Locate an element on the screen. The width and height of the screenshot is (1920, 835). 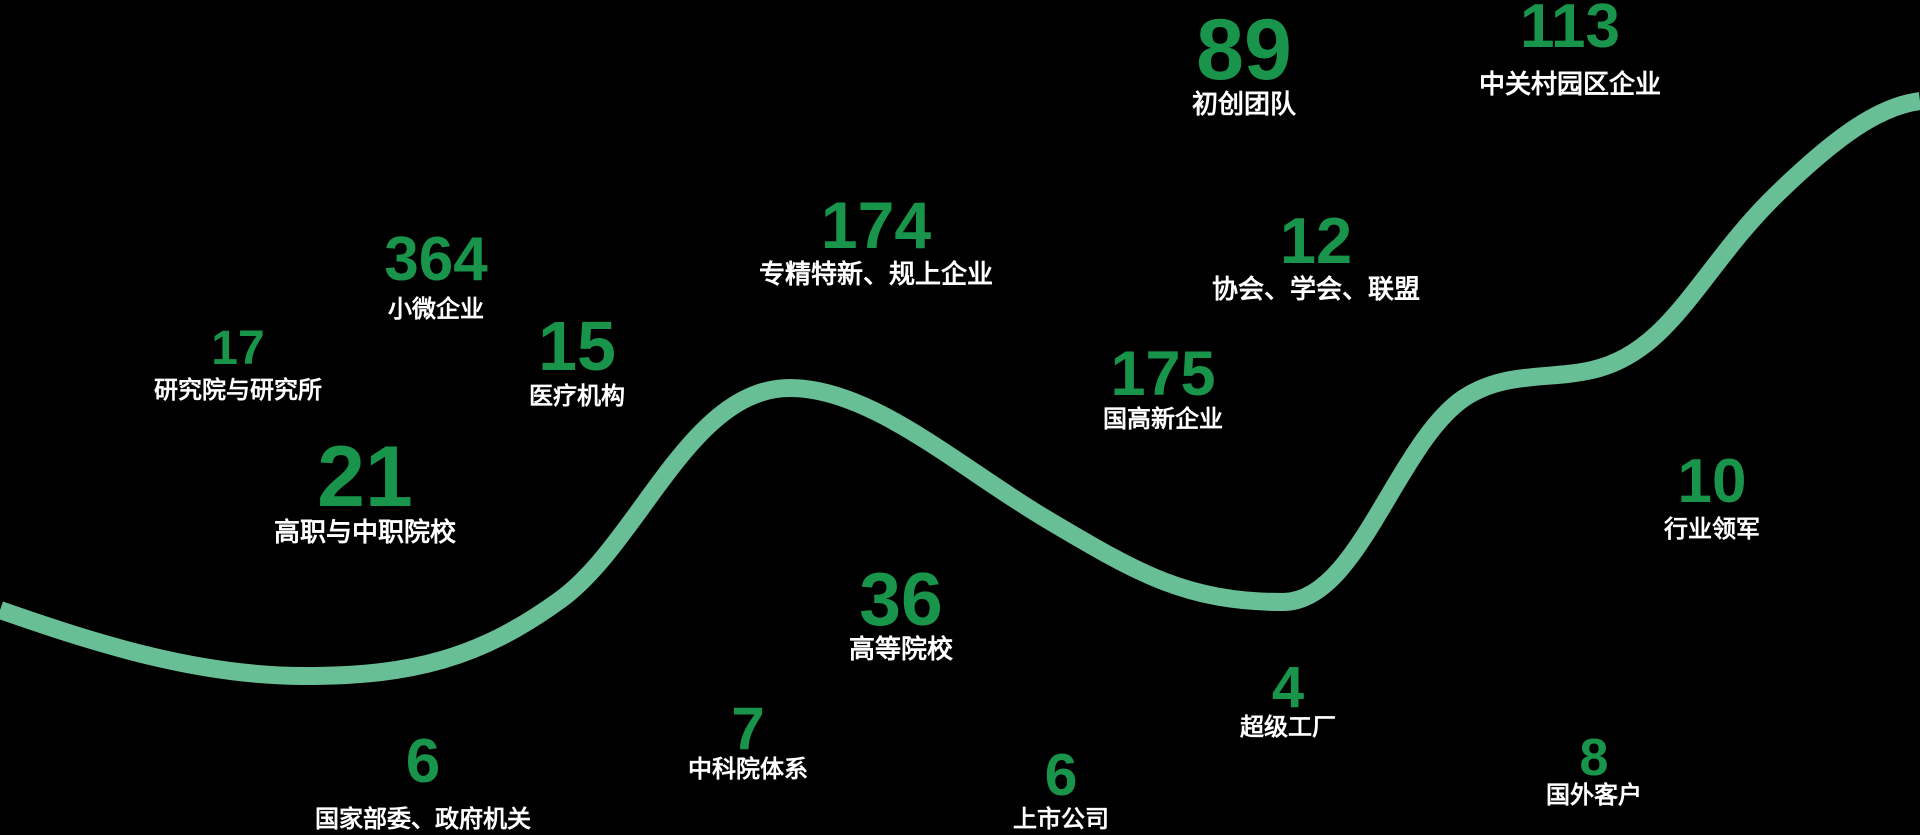
stat-value: 15 is located at coordinates (577, 346).